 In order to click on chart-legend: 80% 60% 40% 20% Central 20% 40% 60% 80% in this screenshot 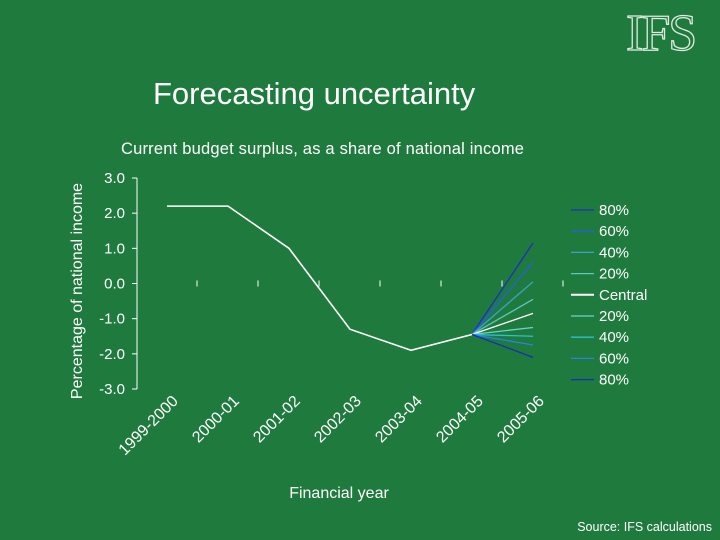, I will do `click(609, 295)`.